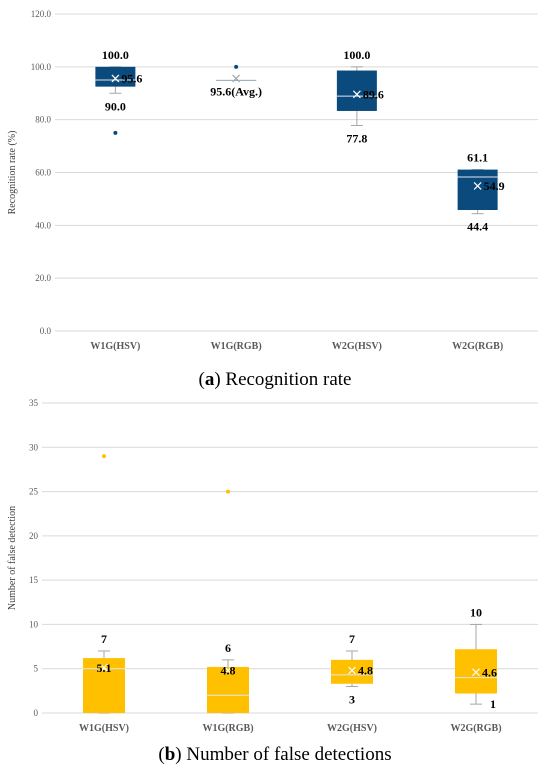 The width and height of the screenshot is (550, 778). I want to click on y-tick-label: 120.0, so click(41, 14).